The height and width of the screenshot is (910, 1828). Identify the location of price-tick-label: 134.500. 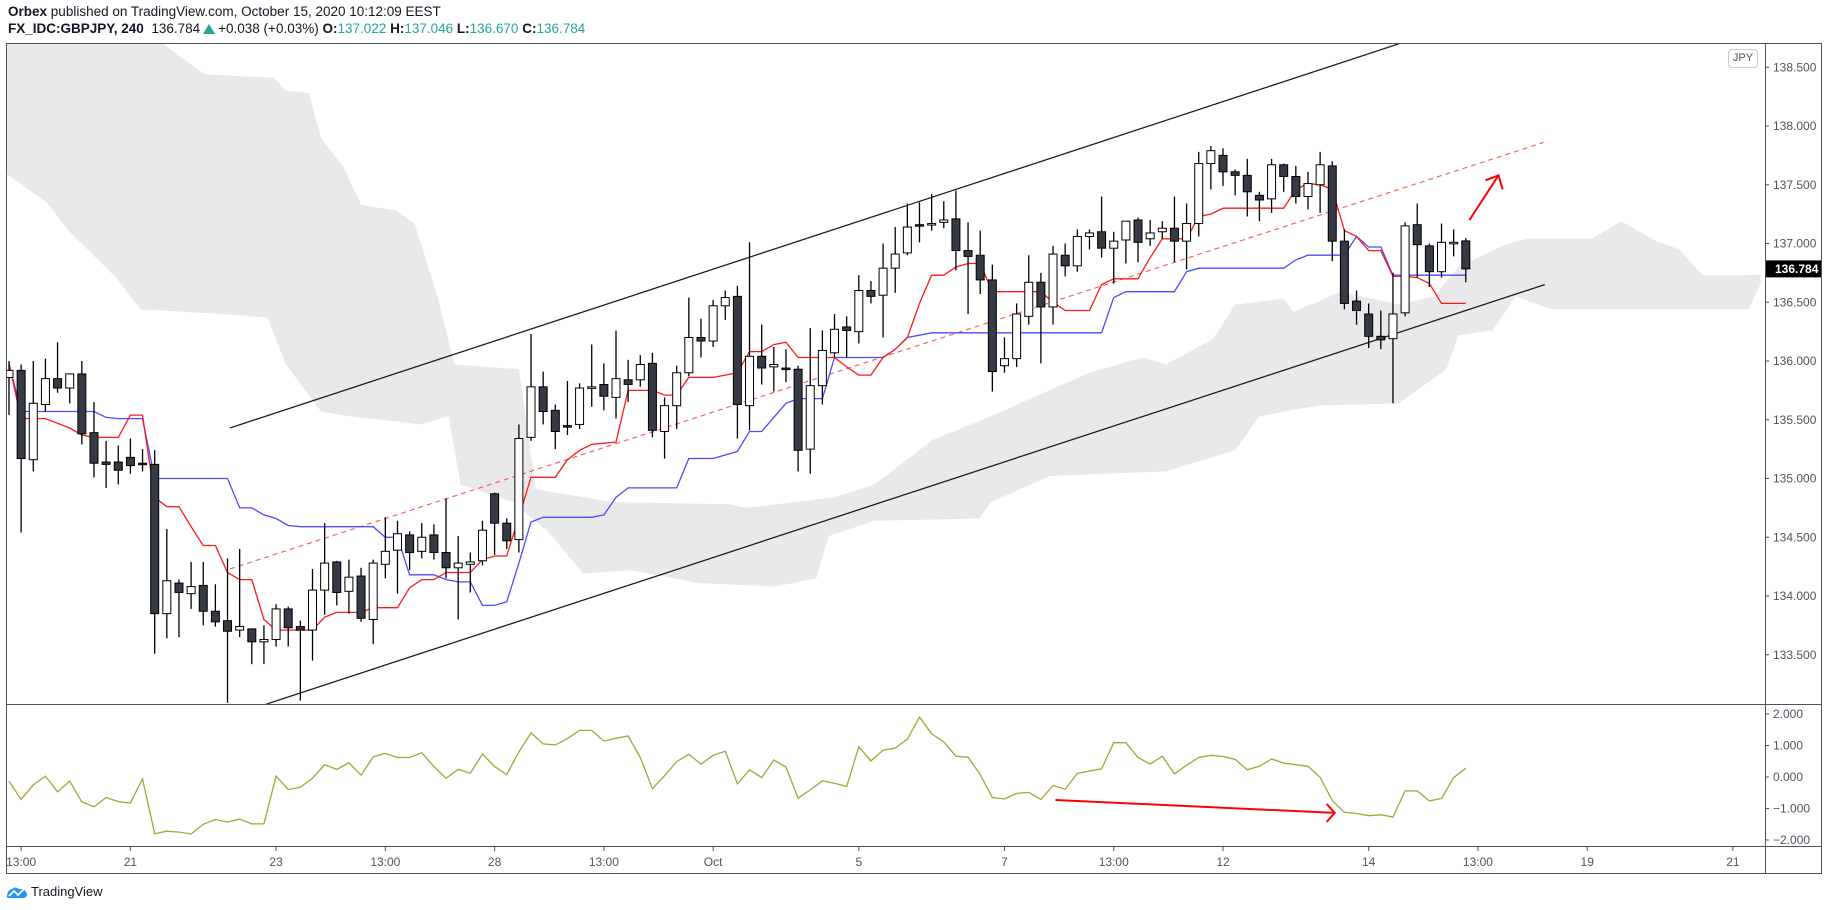
(1795, 537).